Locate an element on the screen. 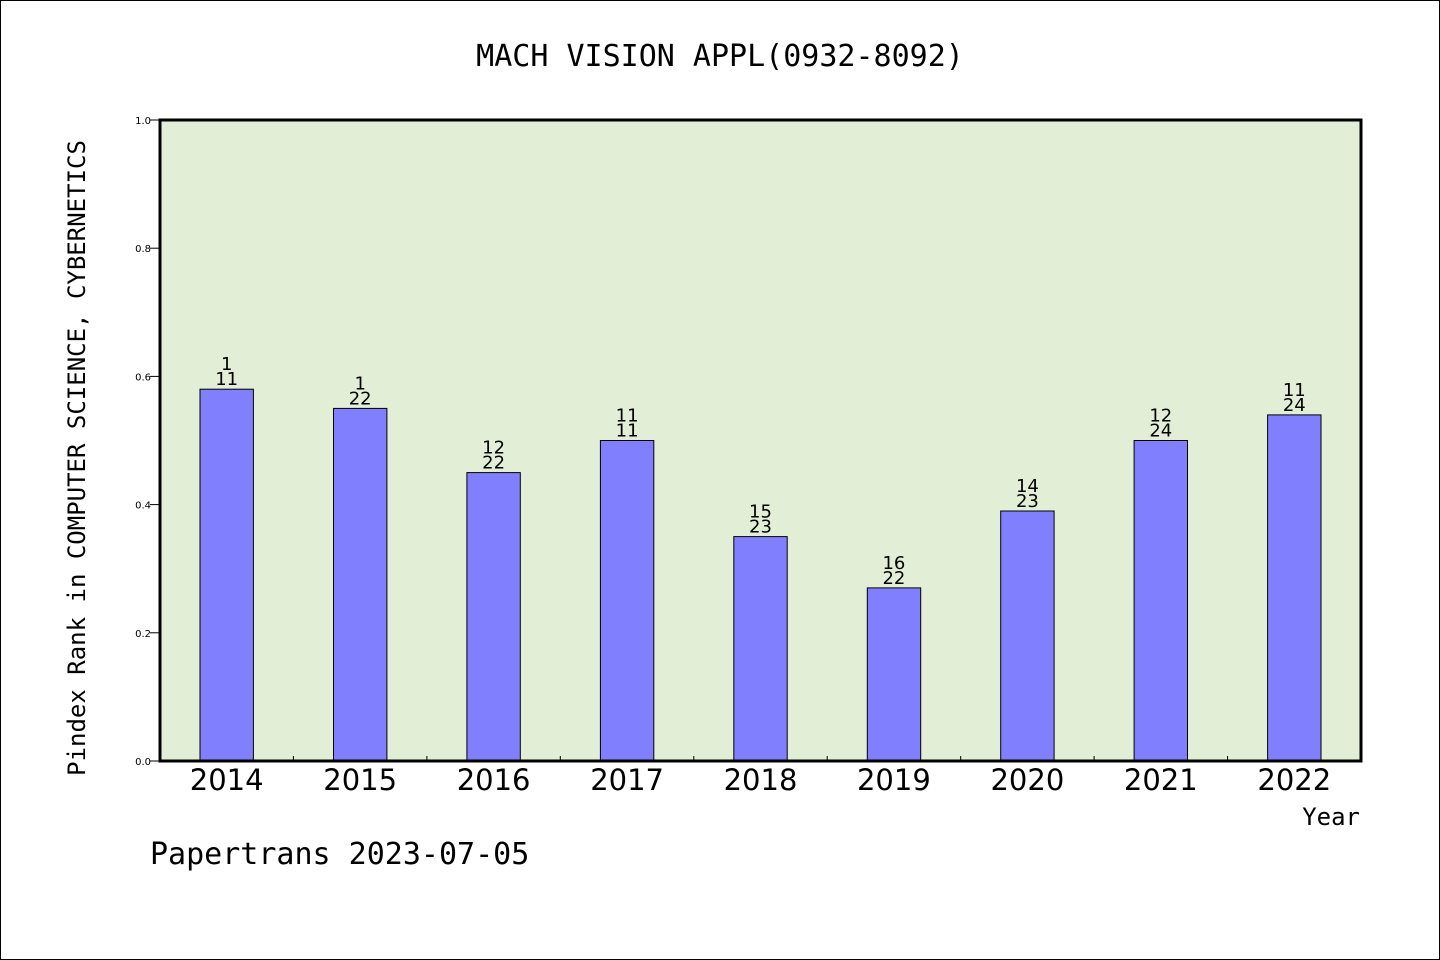 The image size is (1440, 960). bar-label-top-2014: 1 is located at coordinates (226, 364).